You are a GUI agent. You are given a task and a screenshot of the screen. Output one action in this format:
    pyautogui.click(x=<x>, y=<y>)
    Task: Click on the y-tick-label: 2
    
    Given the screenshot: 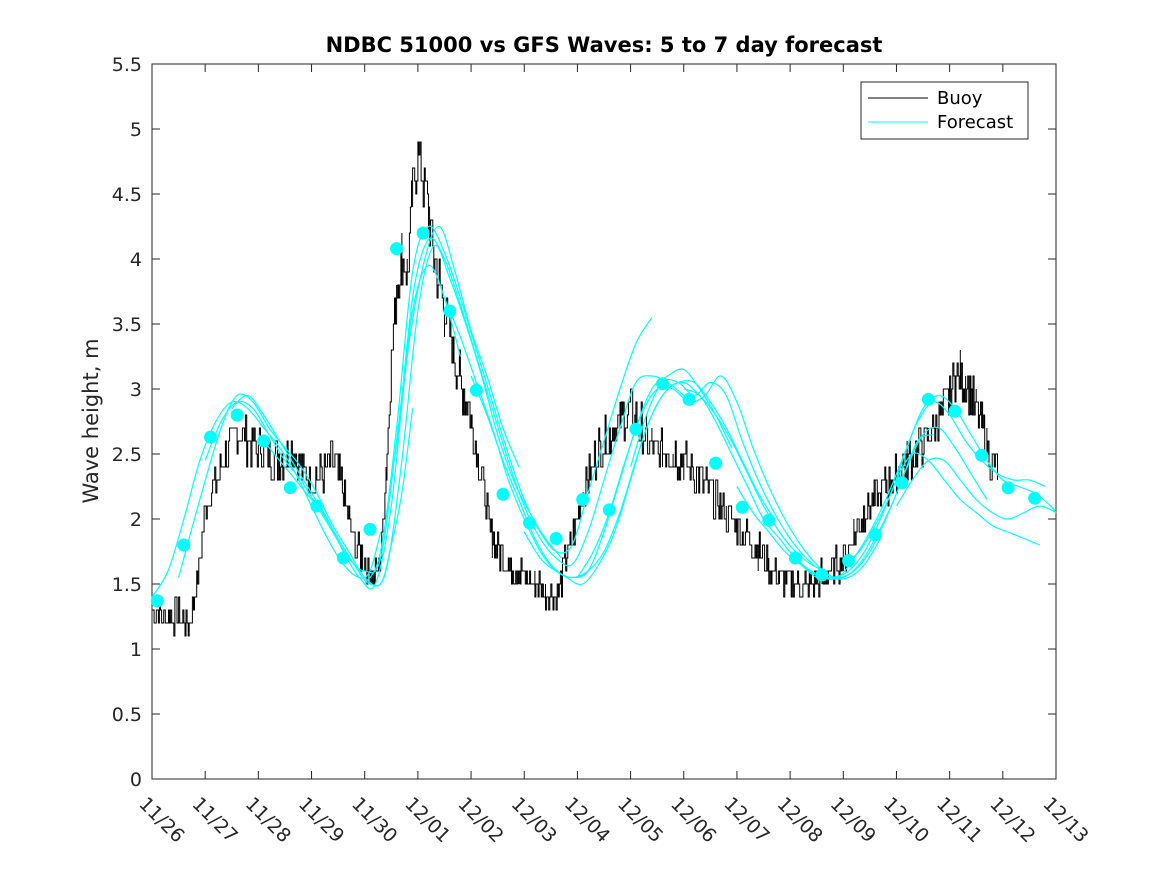 What is the action you would take?
    pyautogui.click(x=136, y=520)
    